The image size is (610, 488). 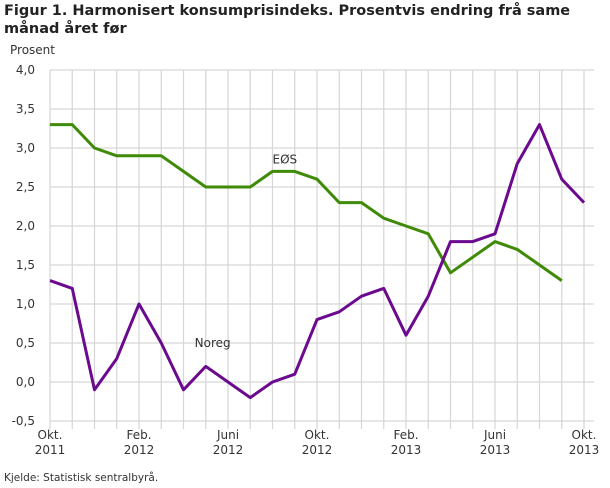 What do you see at coordinates (25, 265) in the screenshot?
I see `y-tick-label: 1,5` at bounding box center [25, 265].